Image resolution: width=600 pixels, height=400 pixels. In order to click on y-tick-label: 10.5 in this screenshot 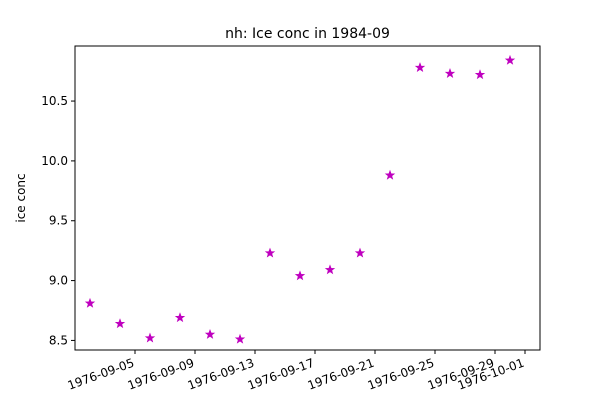, I will do `click(54, 101)`.